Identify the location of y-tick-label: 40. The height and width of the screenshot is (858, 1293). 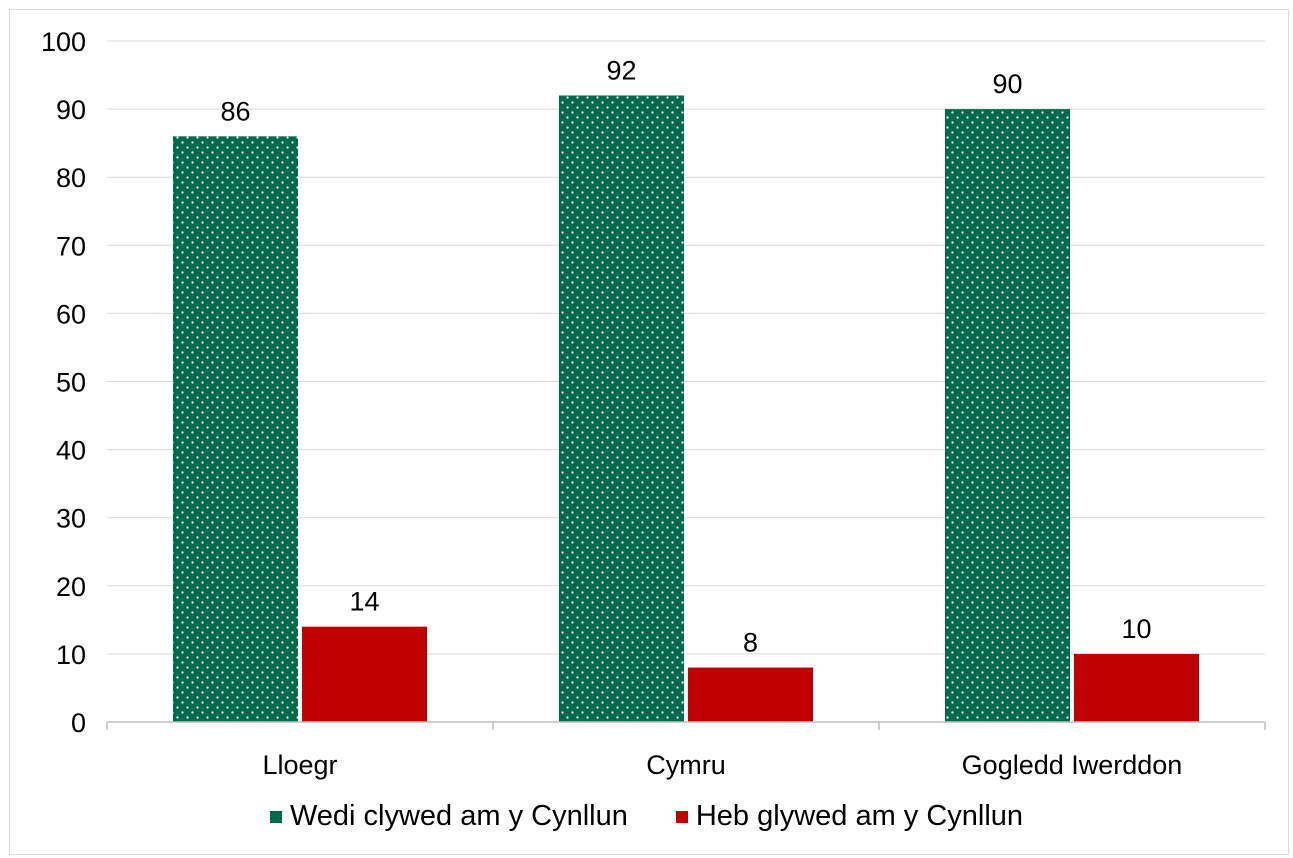
(71, 451).